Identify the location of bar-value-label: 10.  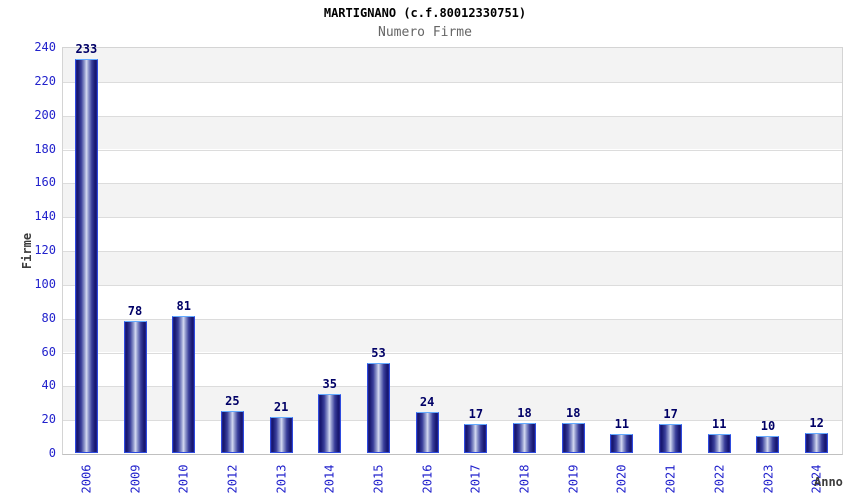
(768, 426).